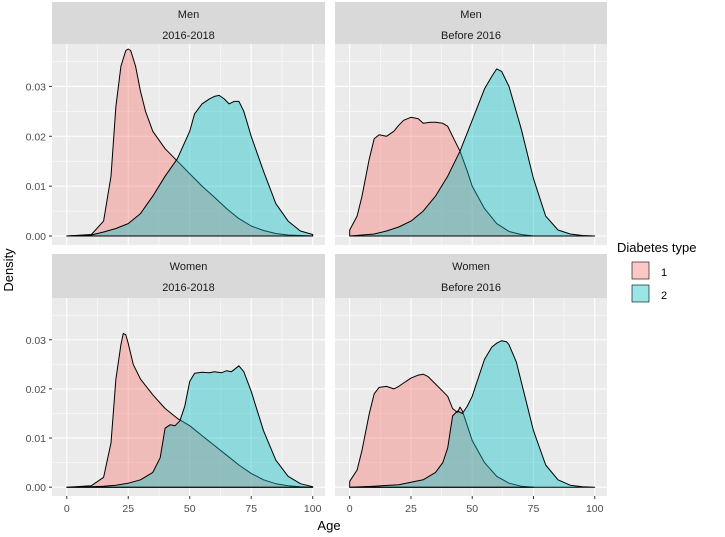 The height and width of the screenshot is (537, 725). Describe the element at coordinates (657, 272) in the screenshot. I see `legend: Diabetes type 1 2` at that location.